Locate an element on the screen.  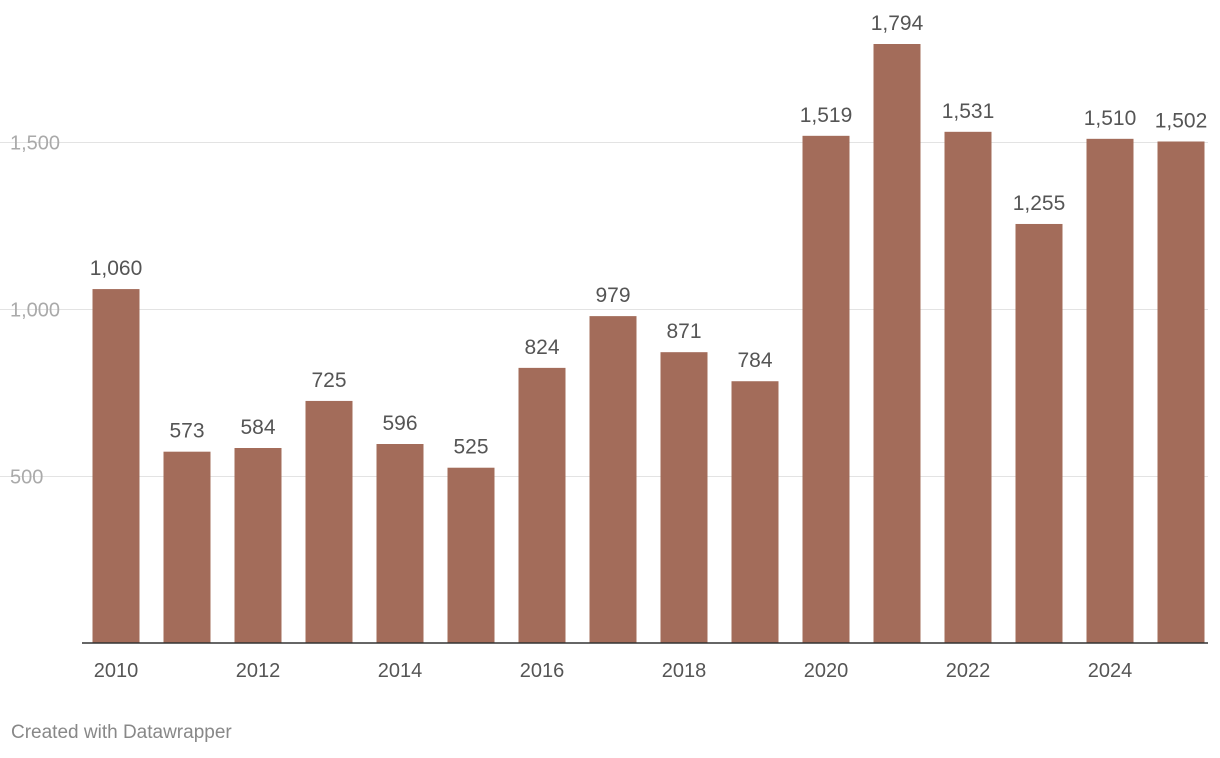
x-tick-label: 2012 is located at coordinates (258, 671).